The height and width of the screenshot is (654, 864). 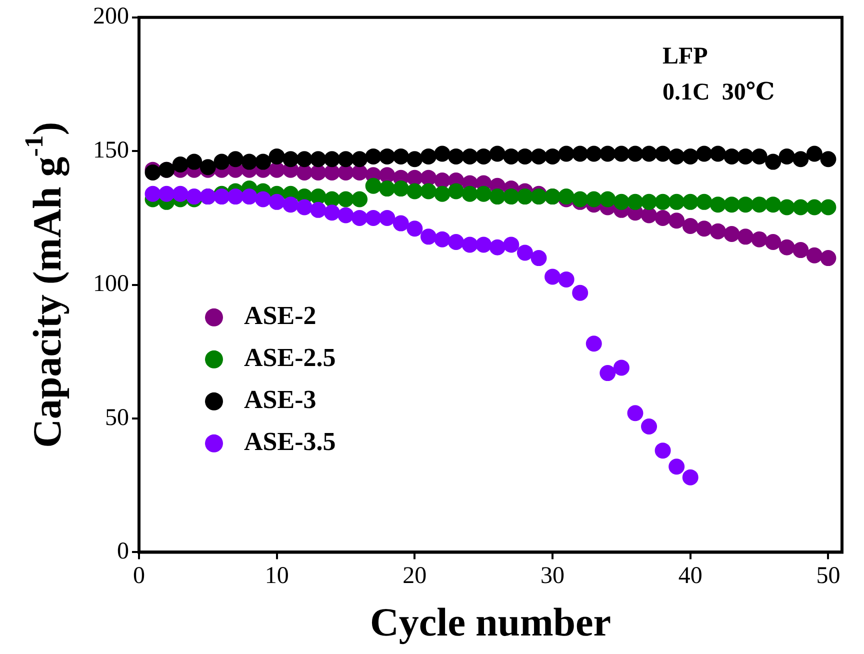 What do you see at coordinates (718, 93) in the screenshot?
I see `annotation: 0.1C 30℃` at bounding box center [718, 93].